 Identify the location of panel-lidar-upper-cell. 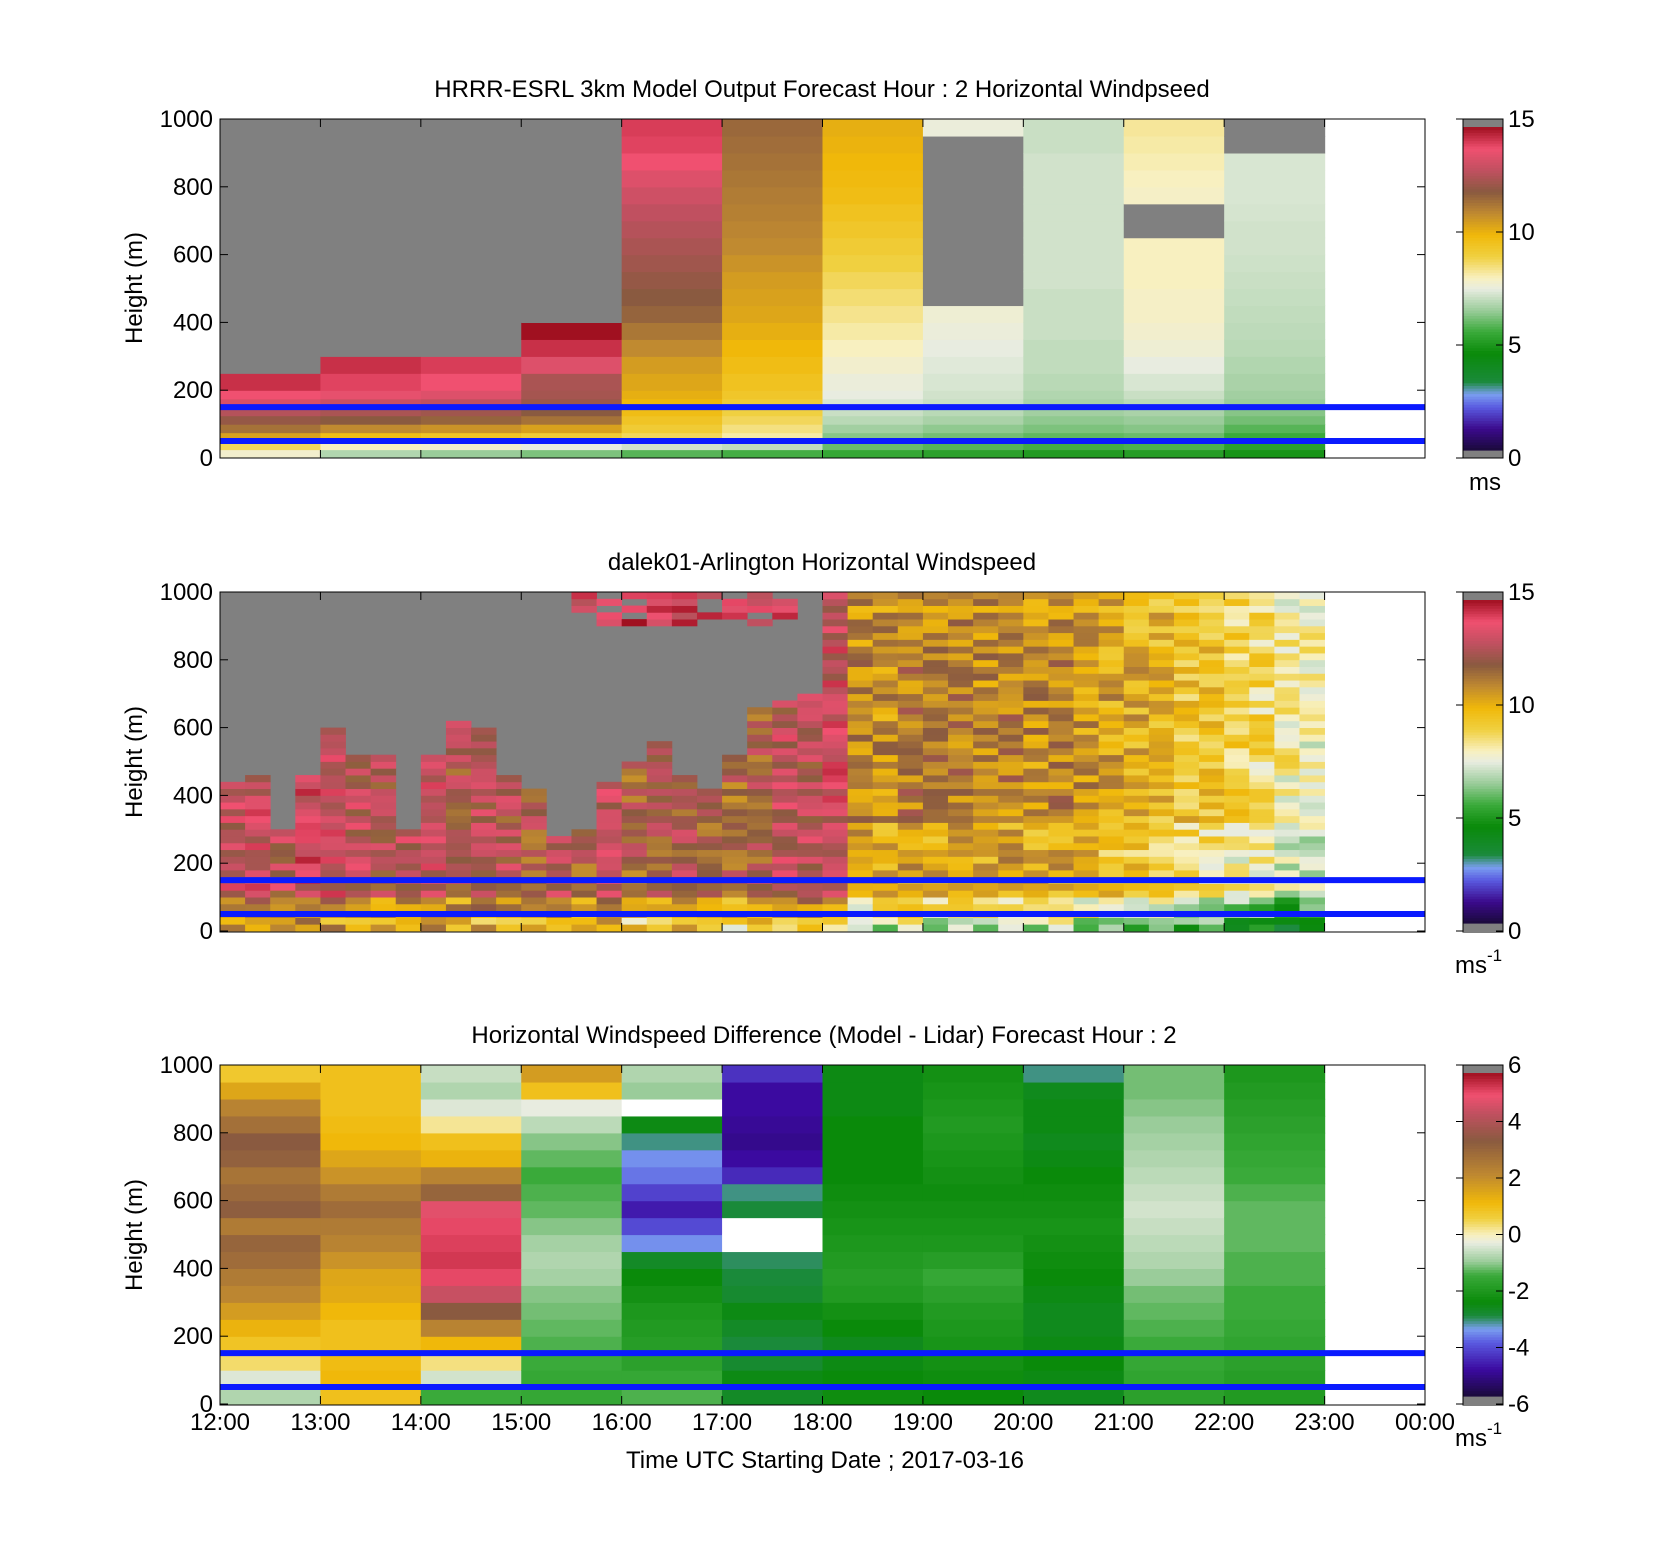
(634, 623).